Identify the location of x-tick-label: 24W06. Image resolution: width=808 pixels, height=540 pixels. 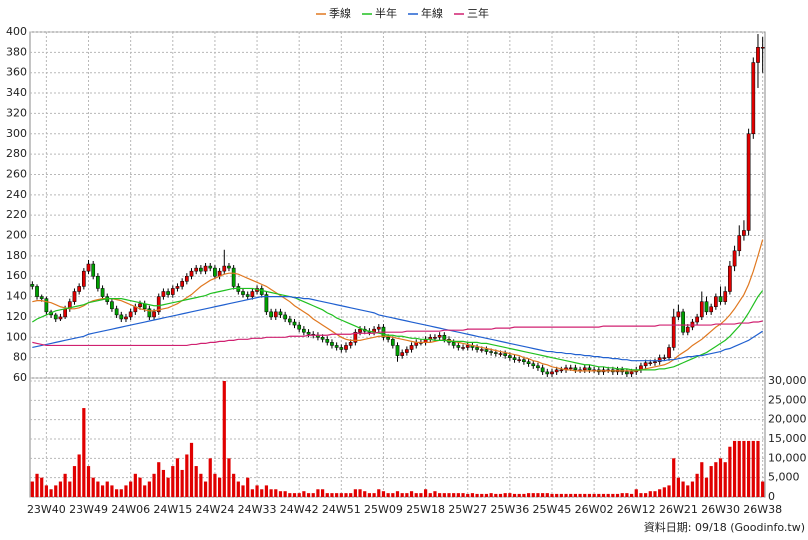
(130, 509).